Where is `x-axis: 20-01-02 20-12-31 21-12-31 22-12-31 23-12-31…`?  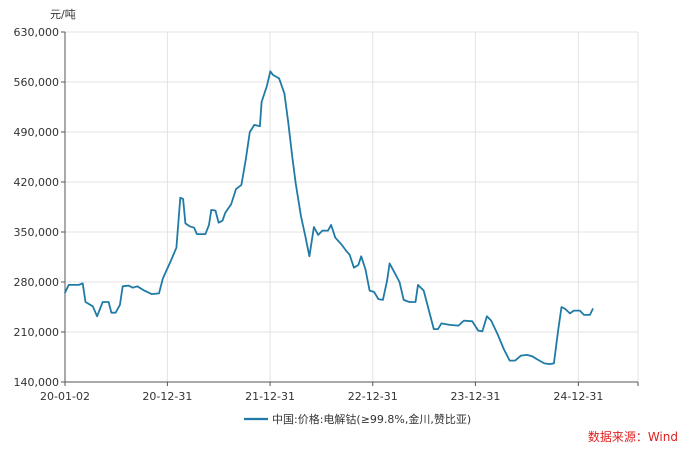 x-axis: 20-01-02 20-12-31 21-12-31 22-12-31 23-12-31… is located at coordinates (339, 392).